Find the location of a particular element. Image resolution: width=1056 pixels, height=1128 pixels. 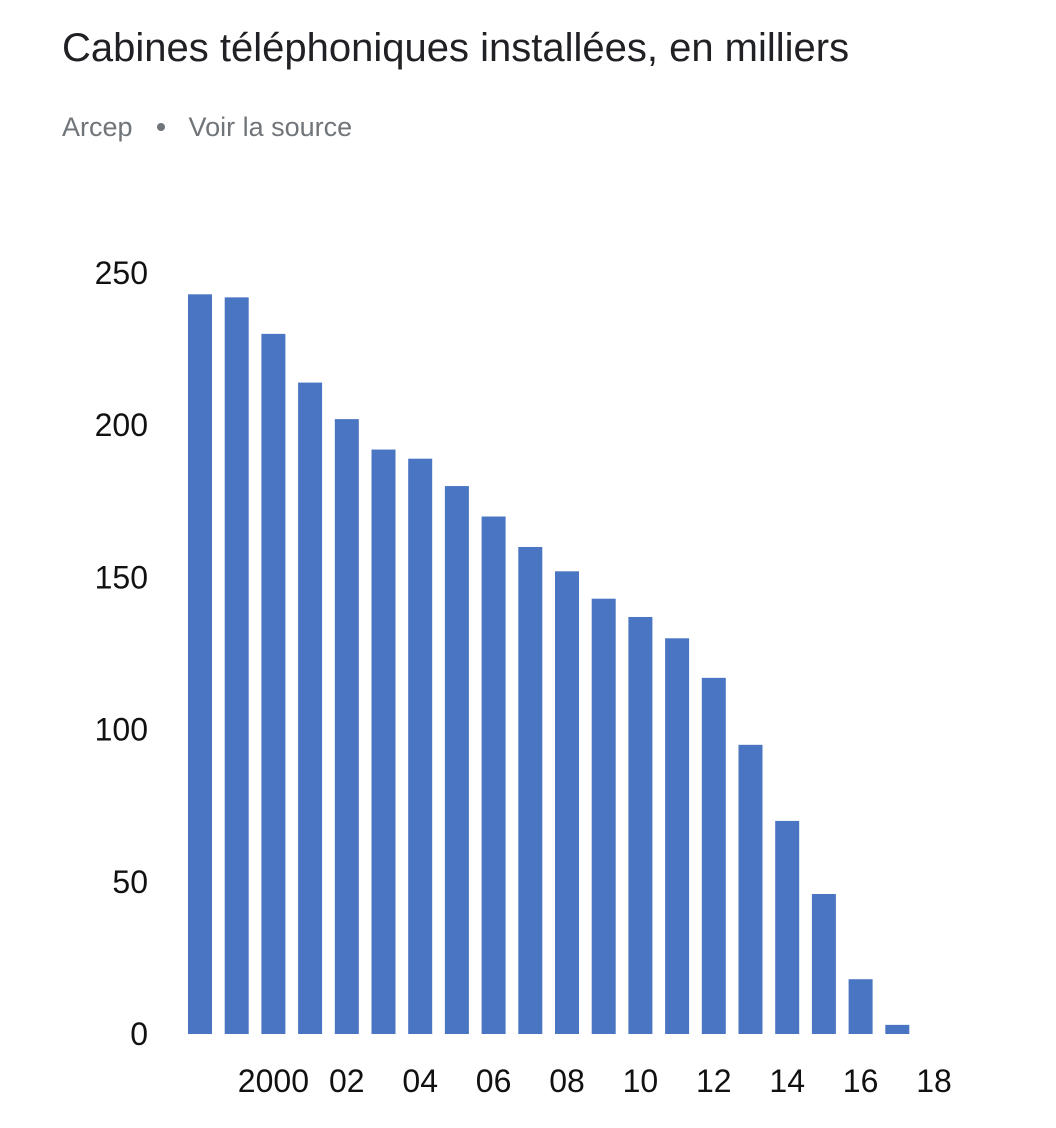

x-axis: 2000 02 04 06 08 10 12 14 16 18 is located at coordinates (595, 1081).